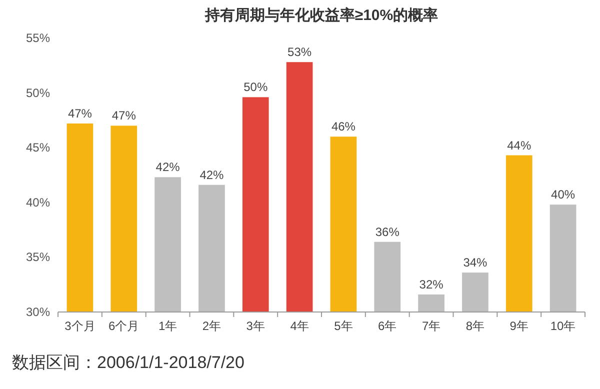 This screenshot has height=389, width=600. Describe the element at coordinates (475, 263) in the screenshot. I see `data-label: 34%` at that location.